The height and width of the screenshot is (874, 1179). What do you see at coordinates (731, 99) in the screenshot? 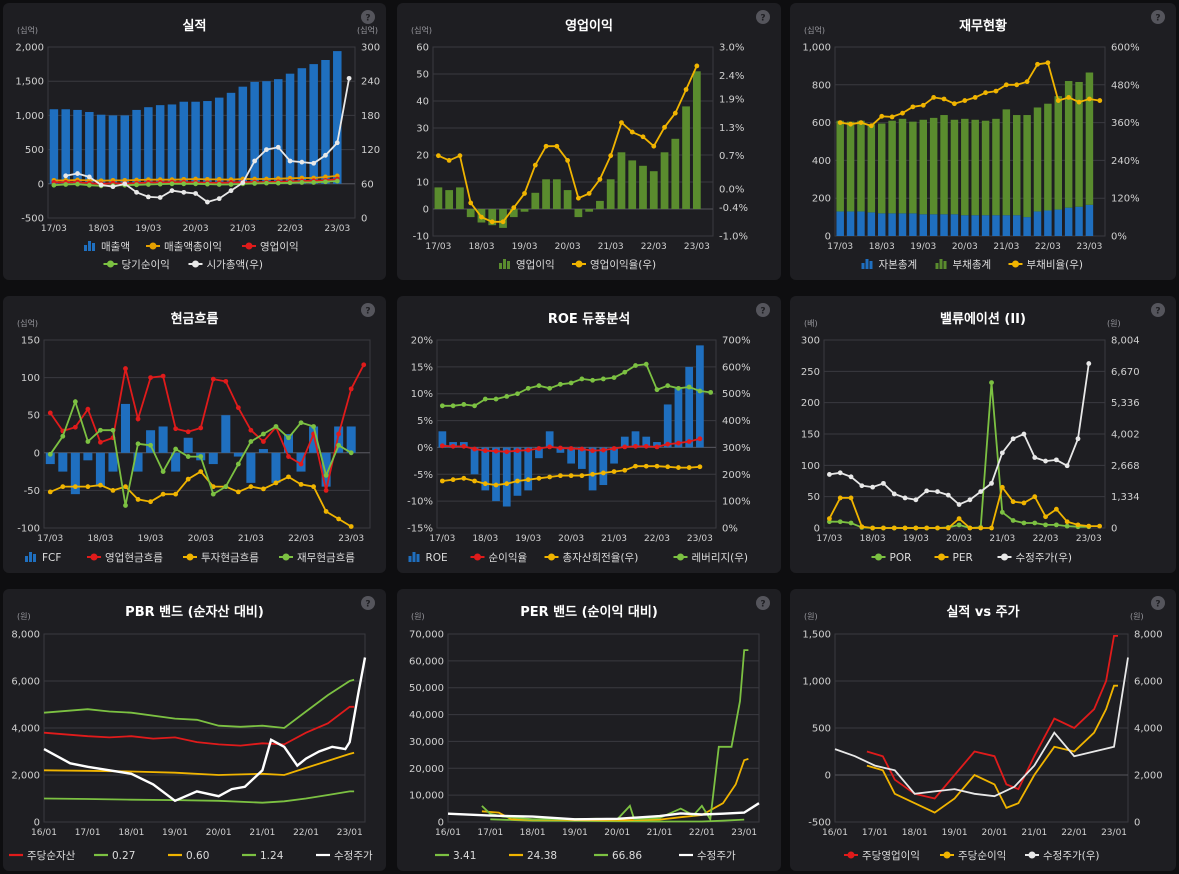
I see `y2-tick-label: 1.9%` at bounding box center [731, 99].